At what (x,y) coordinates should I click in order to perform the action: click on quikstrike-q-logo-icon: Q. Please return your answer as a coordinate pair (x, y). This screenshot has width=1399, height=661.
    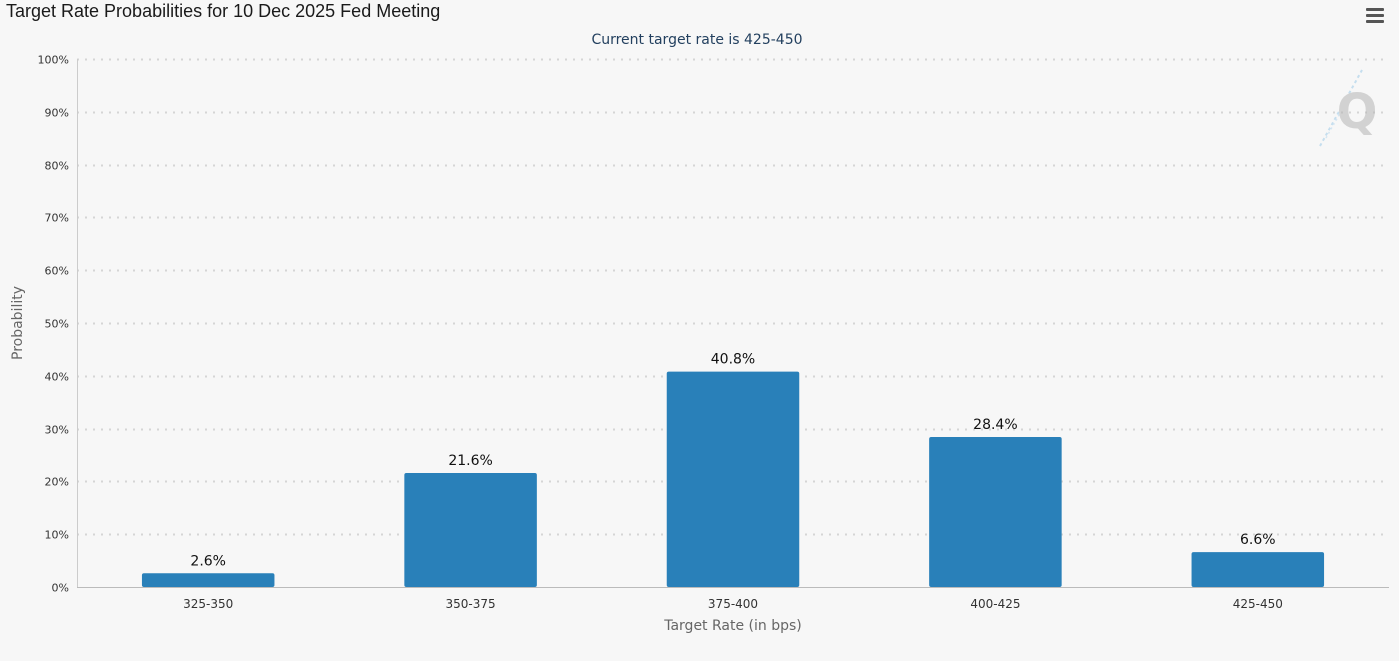
    Looking at the image, I should click on (1348, 108).